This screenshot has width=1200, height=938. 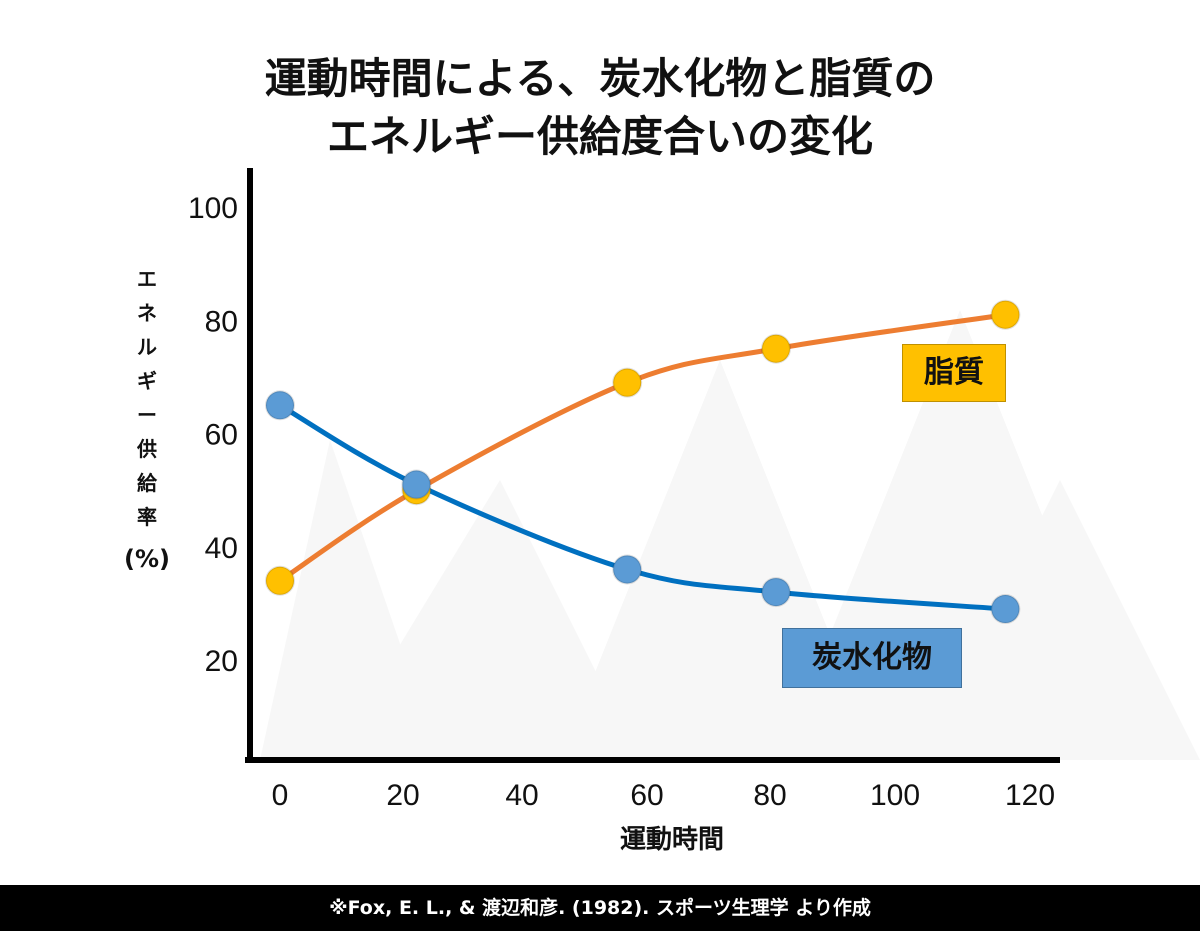 I want to click on legend-label-carbohydrate: 炭水化物, so click(x=872, y=658).